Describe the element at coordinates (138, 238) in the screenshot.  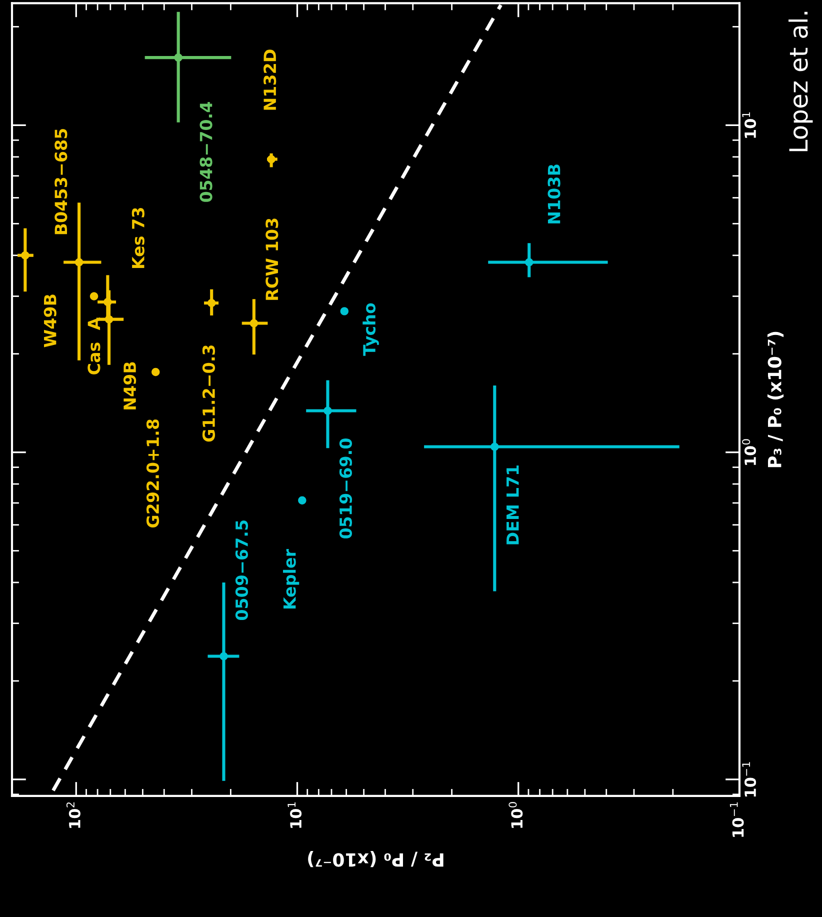
I see `annotation: Kes 73` at that location.